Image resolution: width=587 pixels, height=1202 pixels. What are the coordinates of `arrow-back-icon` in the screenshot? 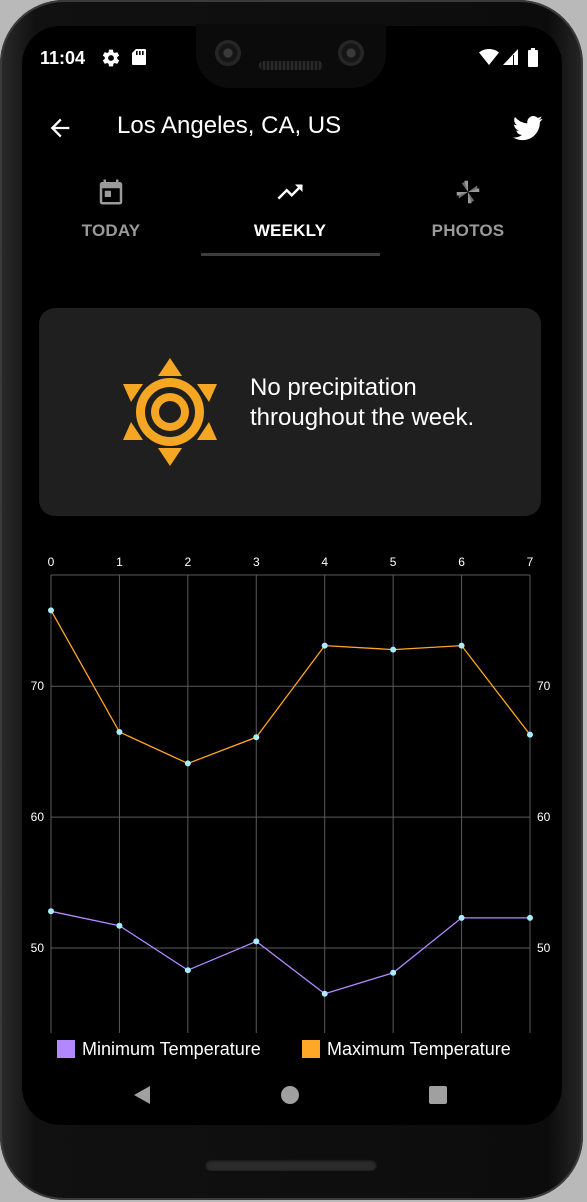 It's located at (60, 128).